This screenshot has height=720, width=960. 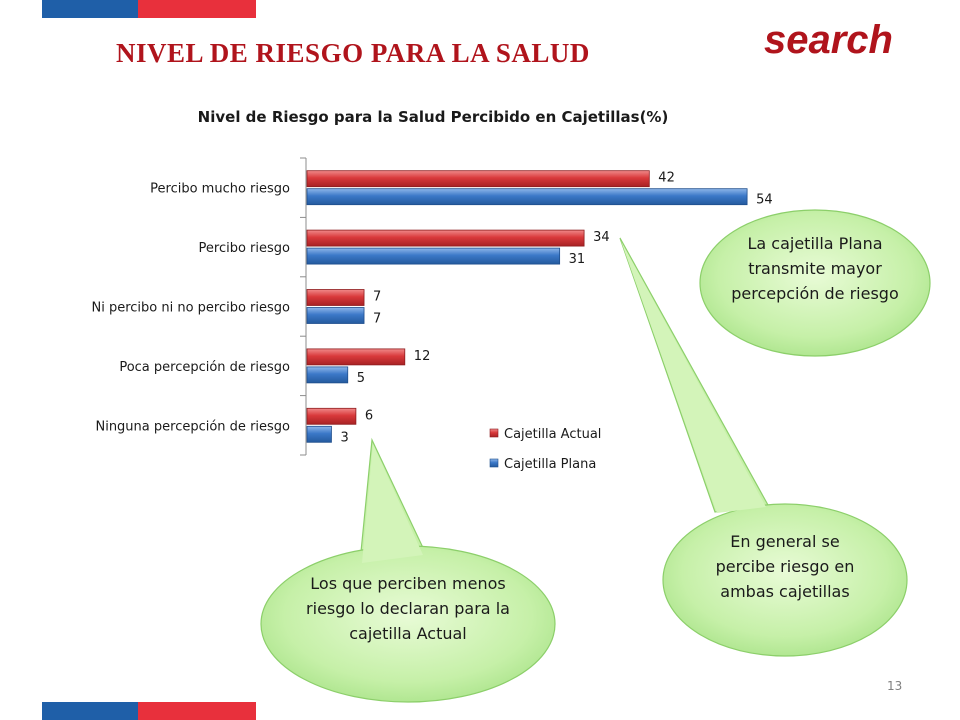 I want to click on category-label: Poca percepción de riesgo, so click(x=204, y=367).